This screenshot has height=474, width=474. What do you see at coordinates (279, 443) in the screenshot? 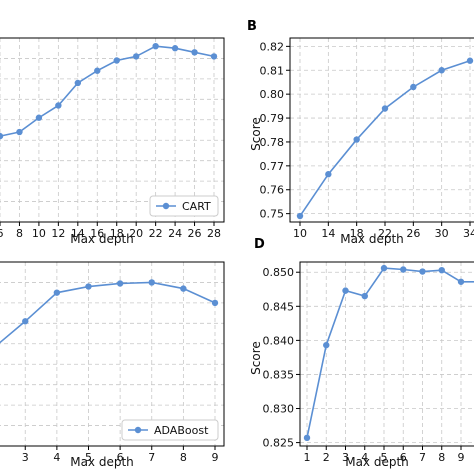
I see `y-tick-label: 0.825` at bounding box center [279, 443].